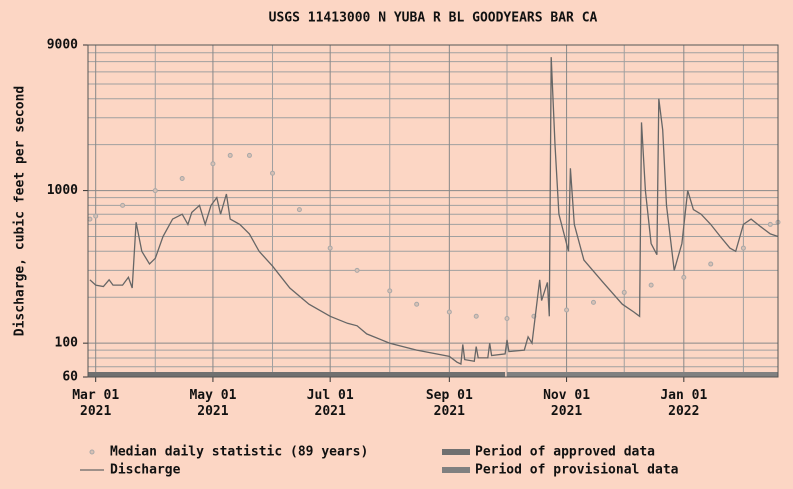  I want to click on x-tick-label-line: Mar 01, so click(95, 395).